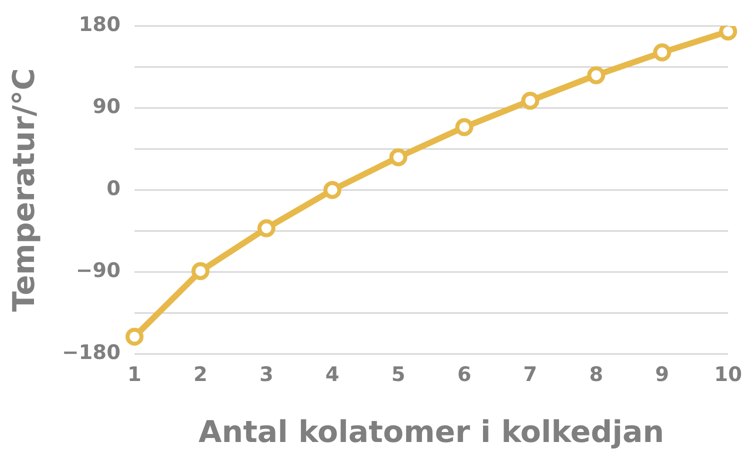 Image resolution: width=752 pixels, height=460 pixels. Describe the element at coordinates (113, 188) in the screenshot. I see `y-tick-label: 0` at that location.